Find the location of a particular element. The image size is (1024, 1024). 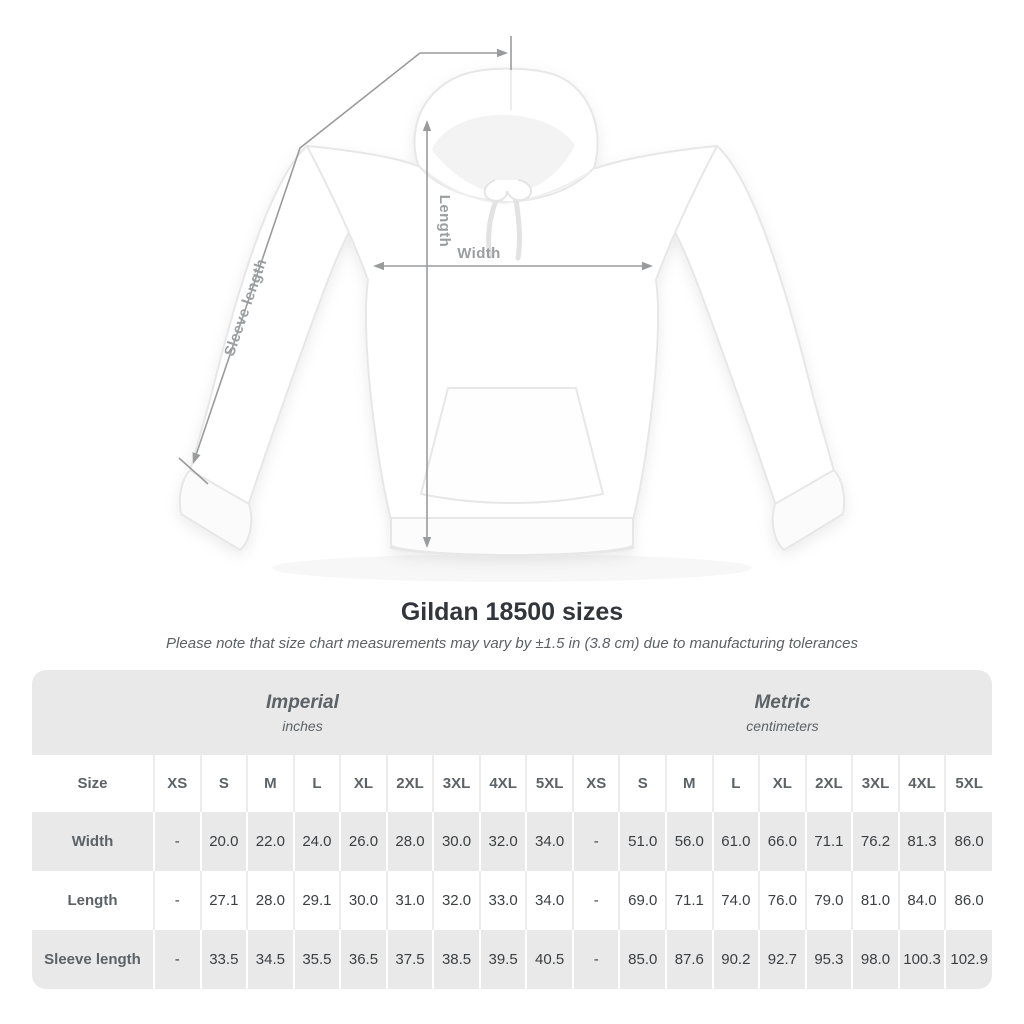

measurement-value-cell: 34.5 is located at coordinates (270, 959).